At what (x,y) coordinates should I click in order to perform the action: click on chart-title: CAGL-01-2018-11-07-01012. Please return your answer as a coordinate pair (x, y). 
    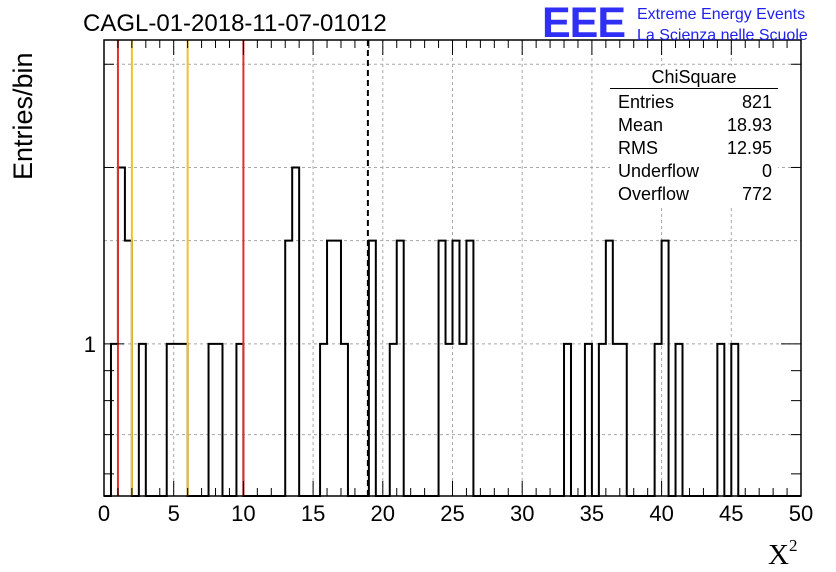
    Looking at the image, I should click on (235, 23).